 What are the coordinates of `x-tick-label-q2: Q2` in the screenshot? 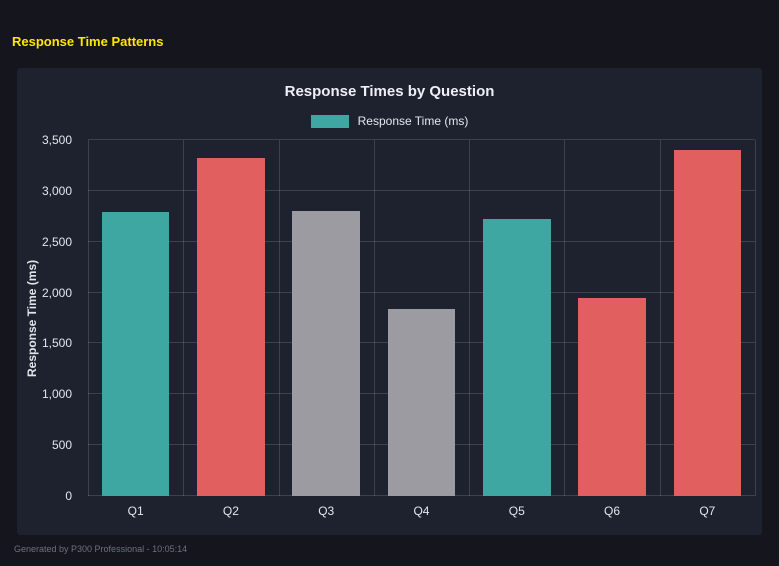 It's located at (230, 511).